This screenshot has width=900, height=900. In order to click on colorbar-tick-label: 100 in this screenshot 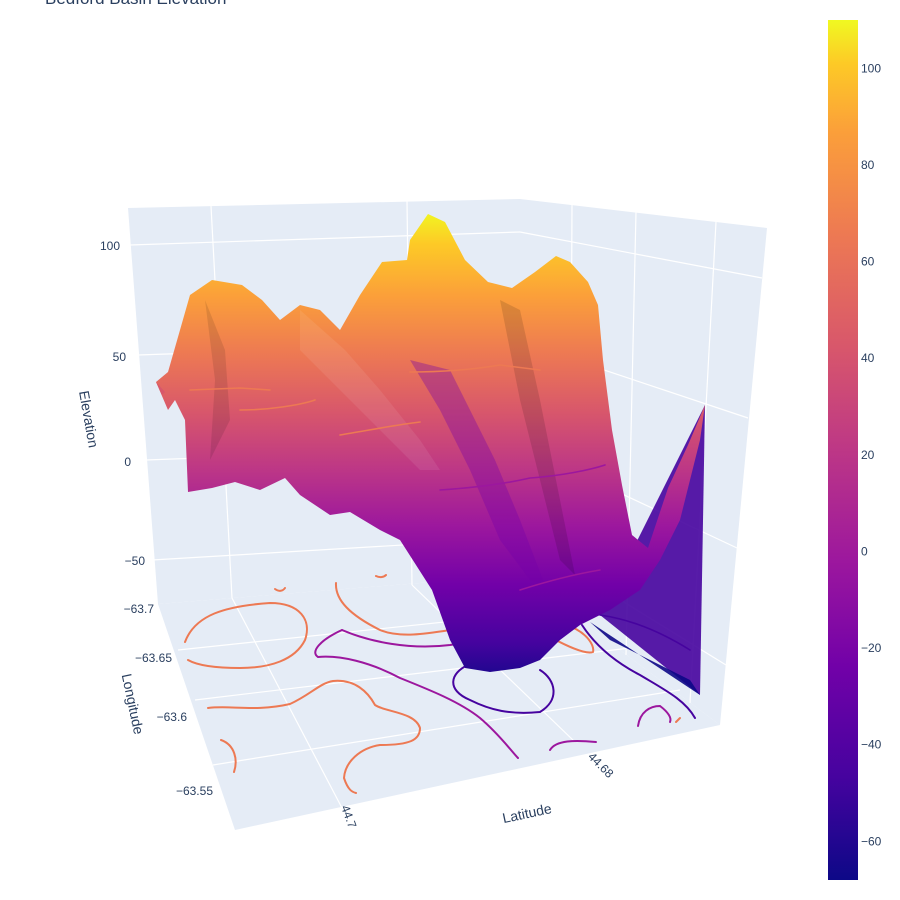, I will do `click(871, 68)`.